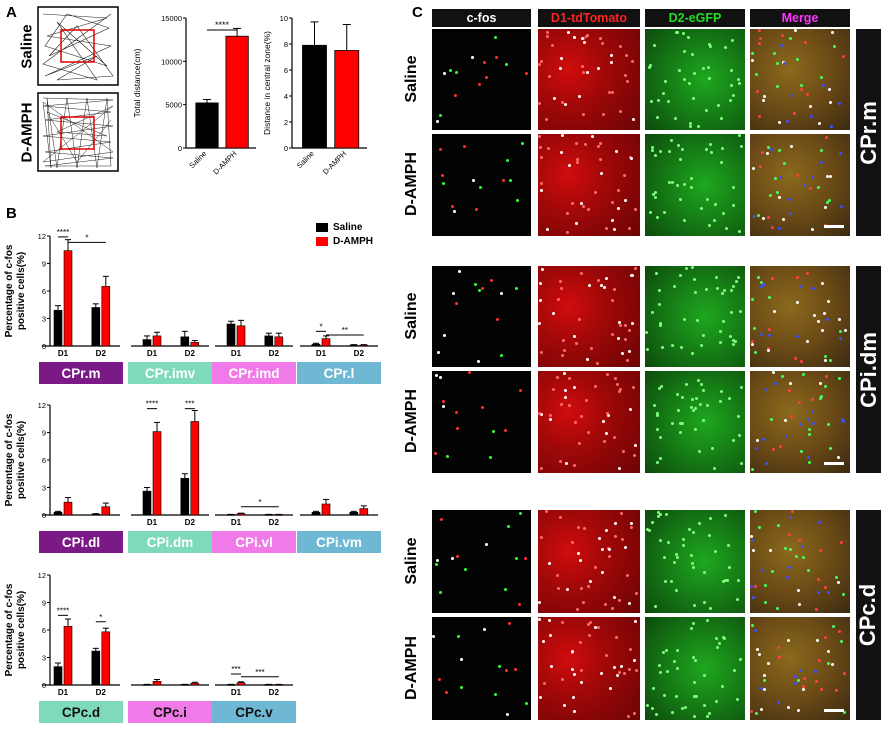 This screenshot has width=886, height=729. Describe the element at coordinates (171, 61) in the screenshot. I see `y-tick-label: 10000` at that location.